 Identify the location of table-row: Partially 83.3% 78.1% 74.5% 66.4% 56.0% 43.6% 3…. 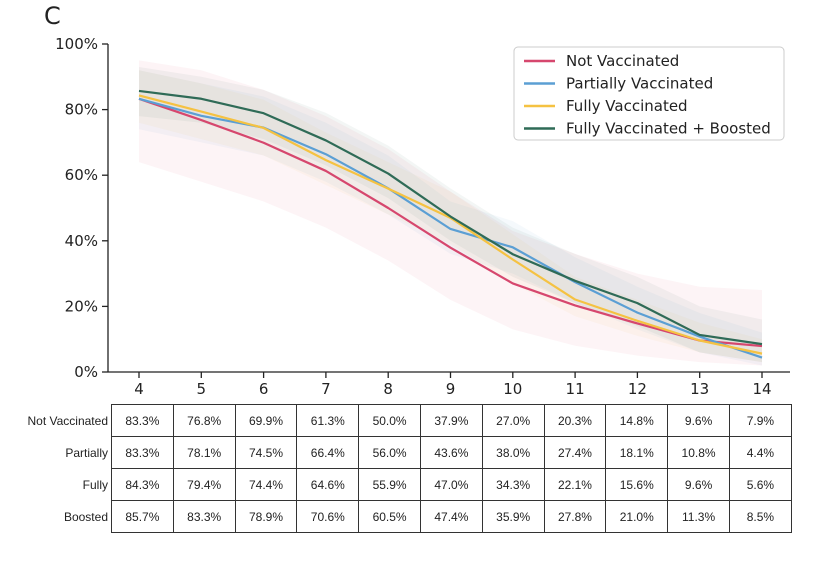
(403, 452).